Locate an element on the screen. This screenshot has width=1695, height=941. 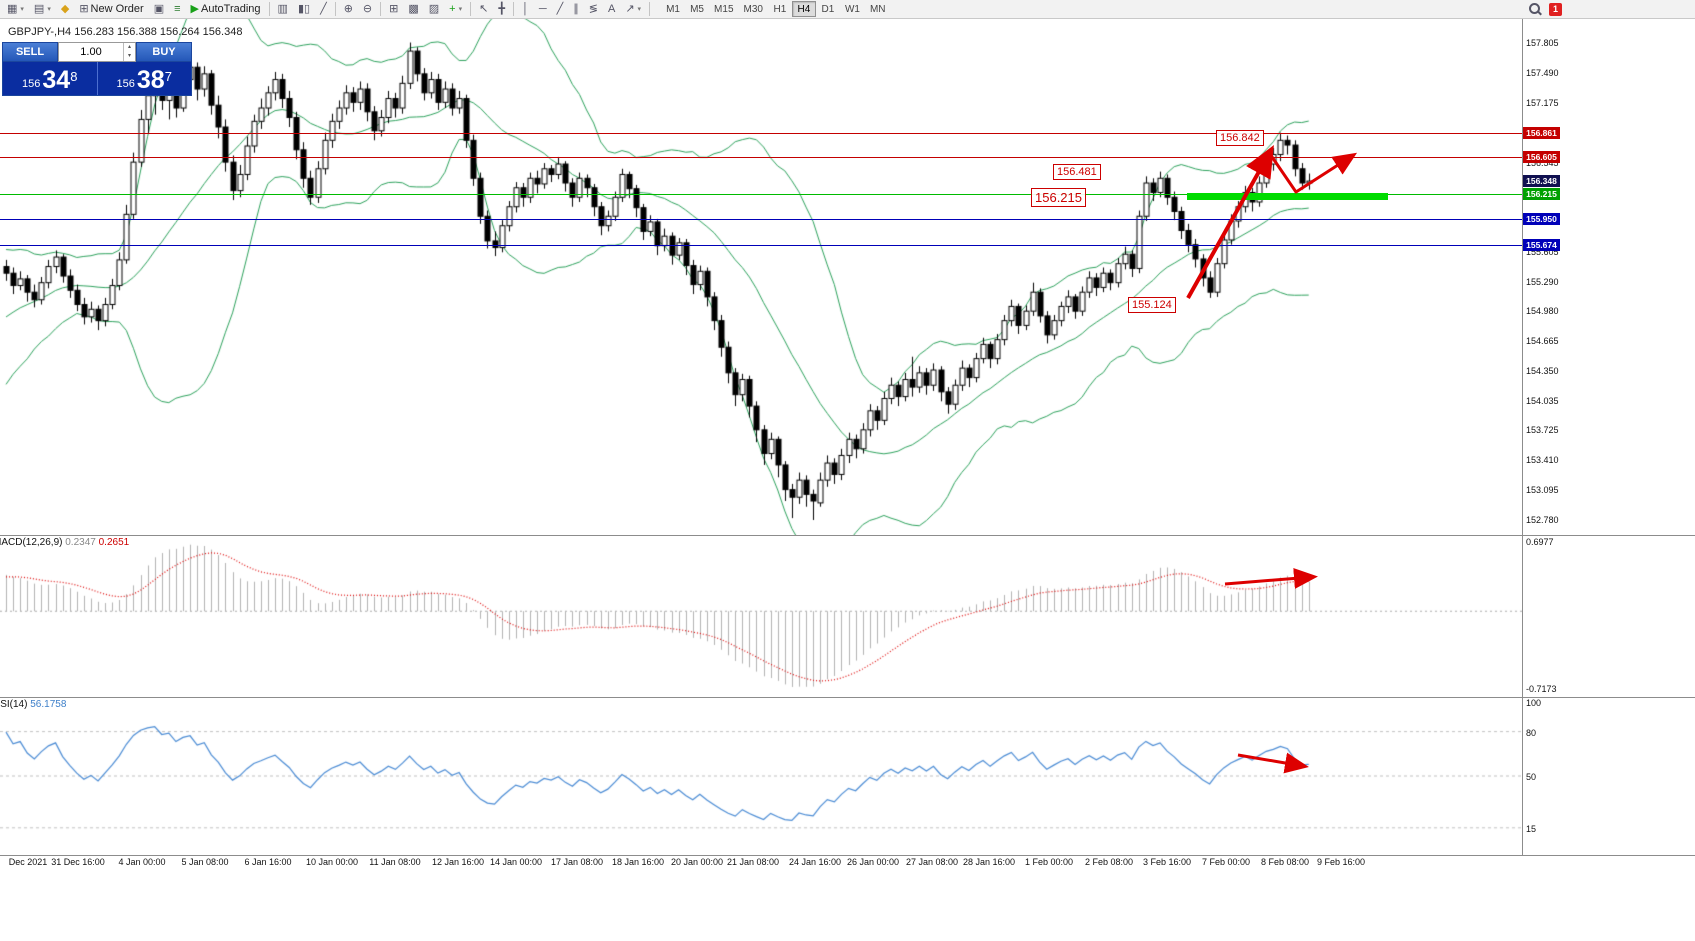
timeframe-group: M1 M5 M15 M30 H1 H4 D1 W1 MN is located at coordinates (775, 9).